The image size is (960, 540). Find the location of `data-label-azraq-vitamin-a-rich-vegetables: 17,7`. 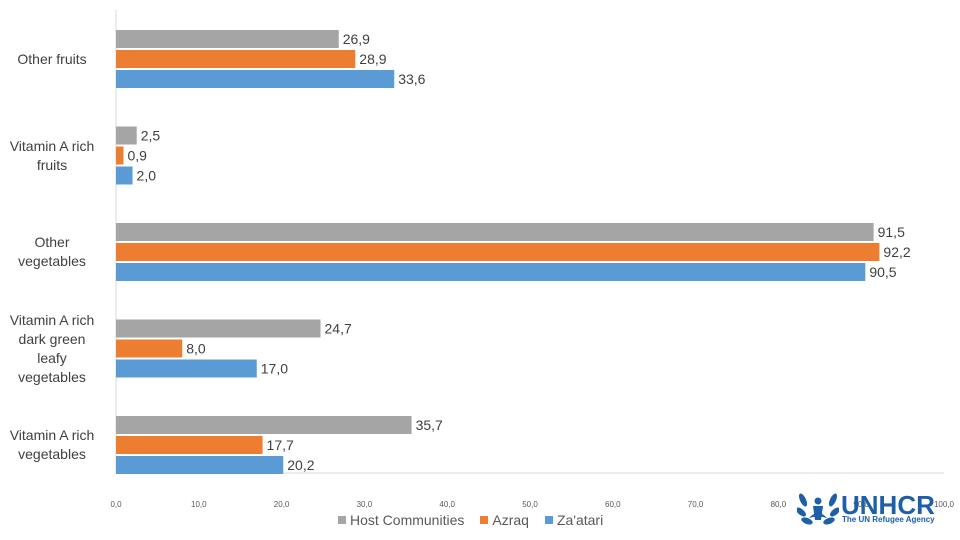

data-label-azraq-vitamin-a-rich-vegetables: 17,7 is located at coordinates (280, 445).